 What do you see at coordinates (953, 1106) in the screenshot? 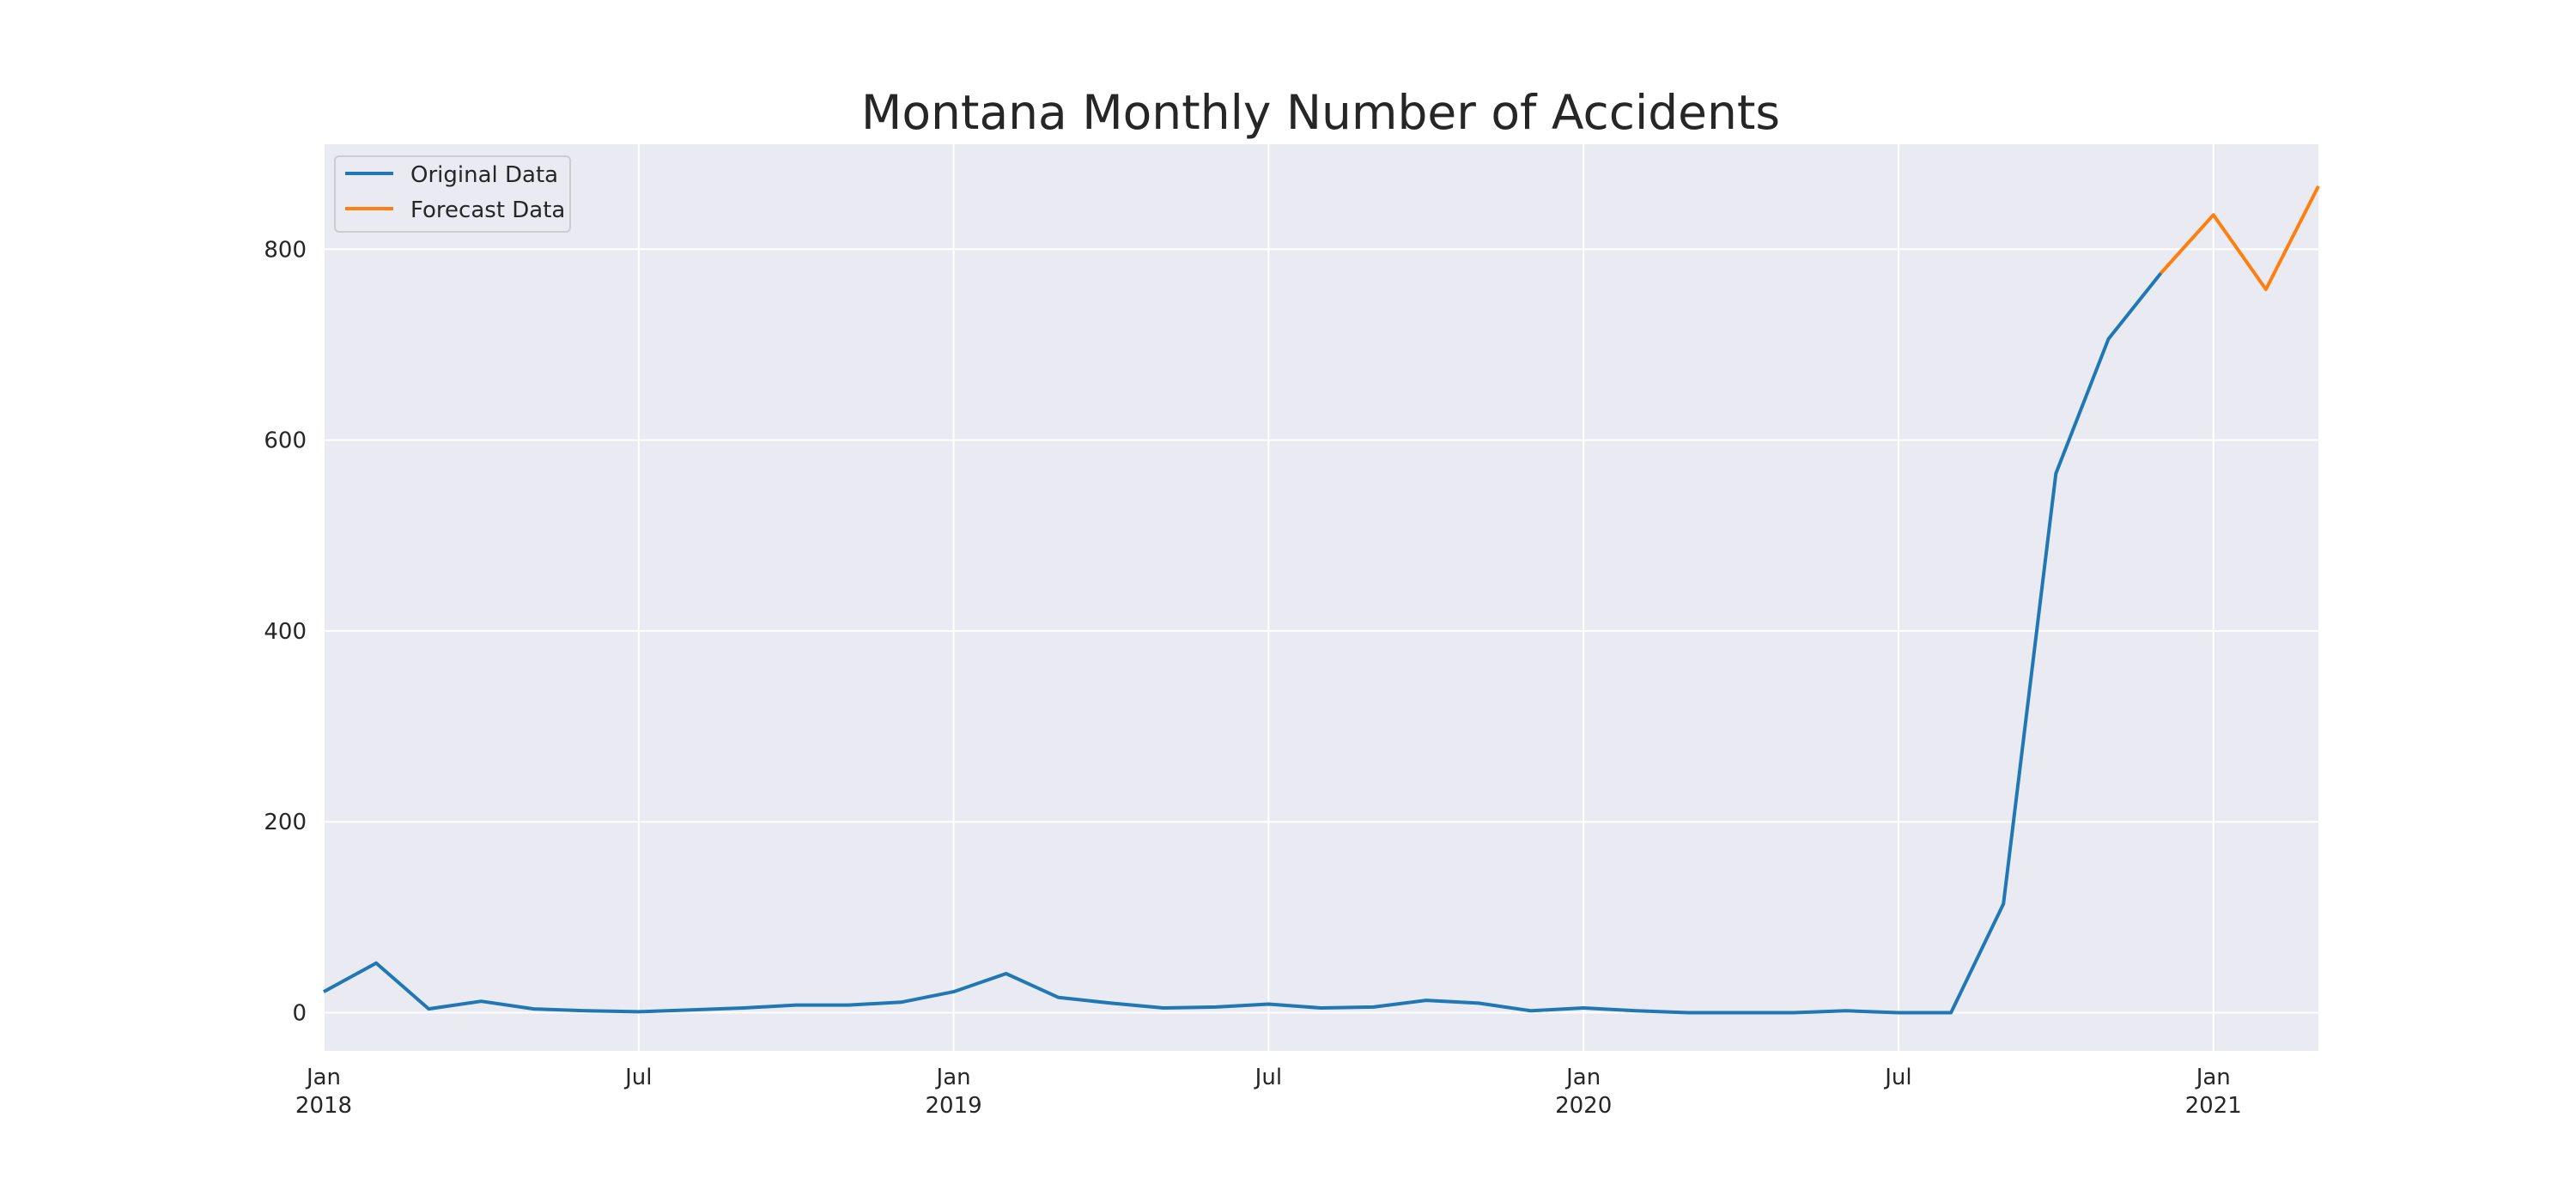
I see `x-tick-year-label: 2019` at bounding box center [953, 1106].